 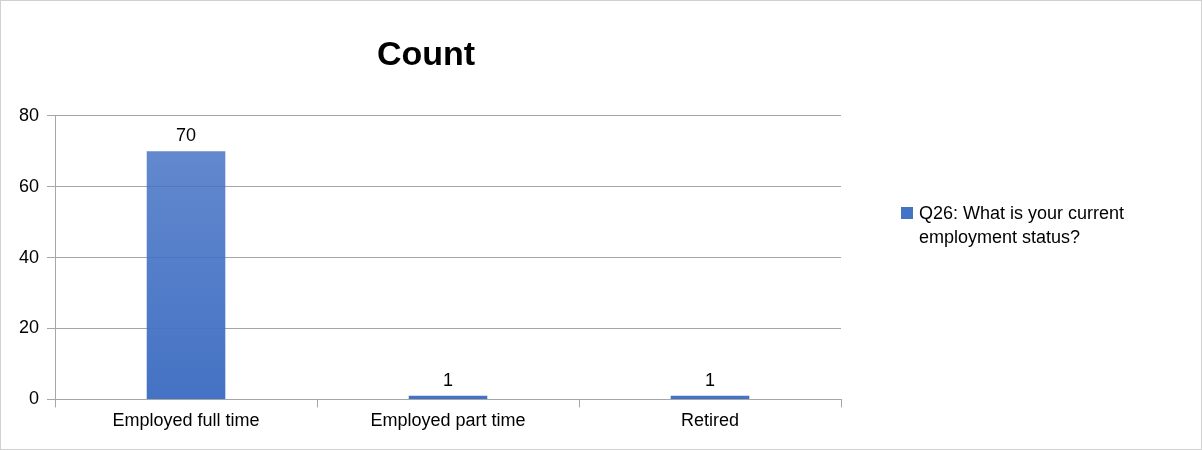 What do you see at coordinates (710, 420) in the screenshot?
I see `x-tick-label: Retired` at bounding box center [710, 420].